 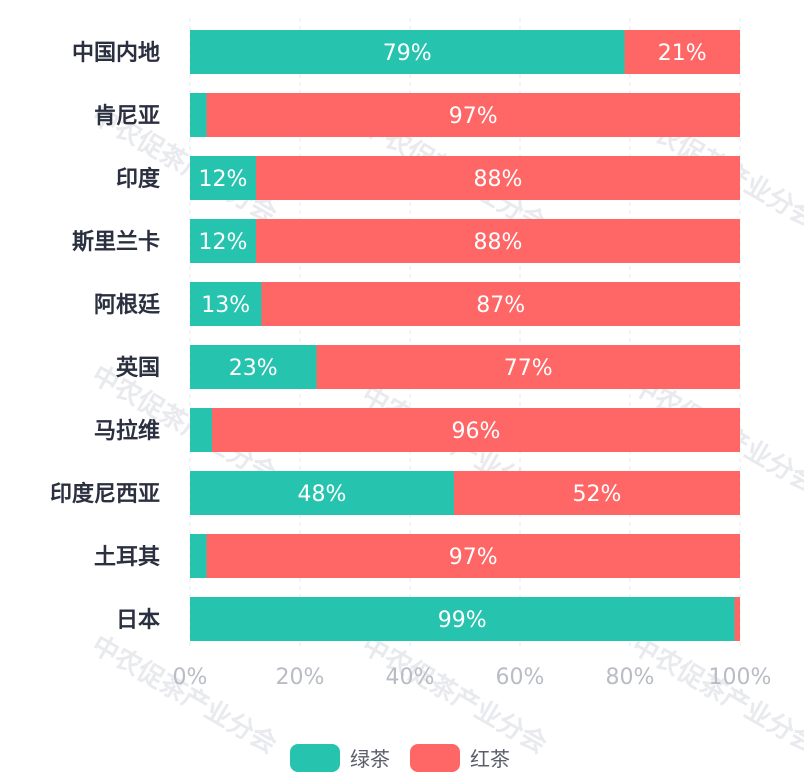 I want to click on bar-row: 23% 77%, so click(x=465, y=367).